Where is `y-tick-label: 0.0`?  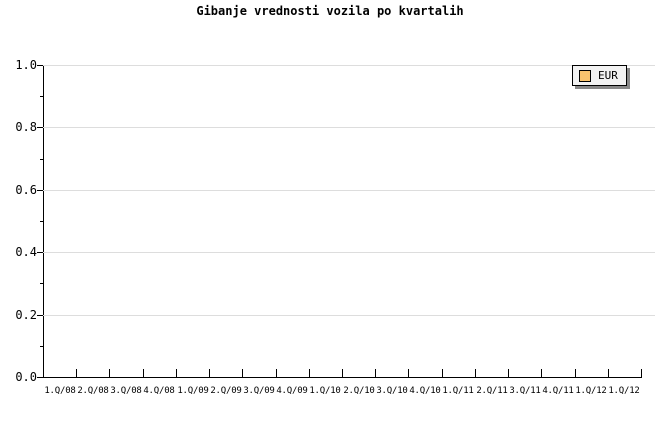
y-tick-label: 0.0 is located at coordinates (26, 377).